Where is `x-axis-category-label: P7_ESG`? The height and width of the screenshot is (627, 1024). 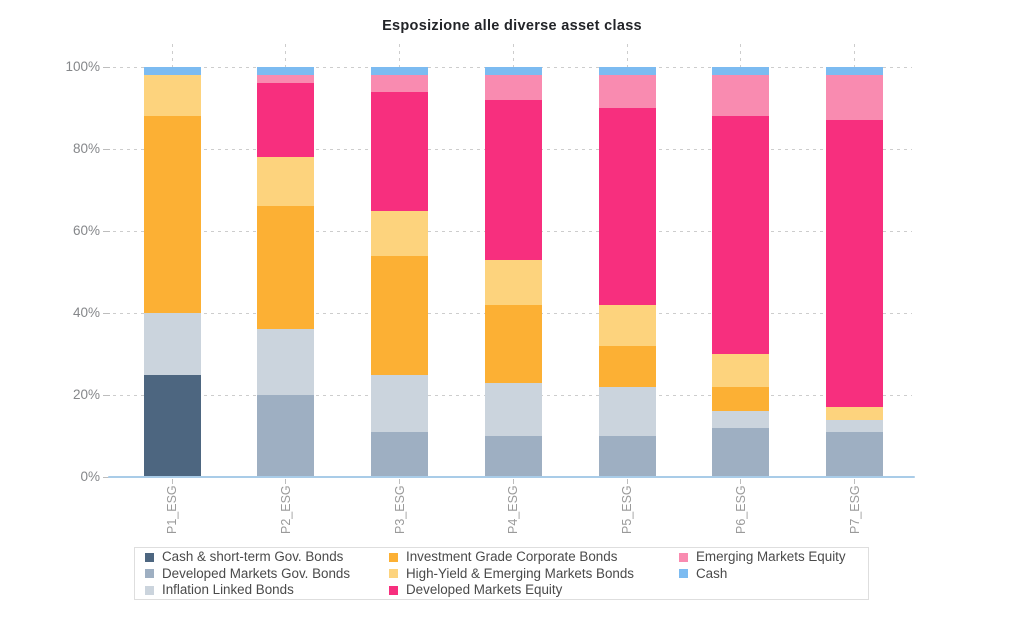 x-axis-category-label: P7_ESG is located at coordinates (854, 509).